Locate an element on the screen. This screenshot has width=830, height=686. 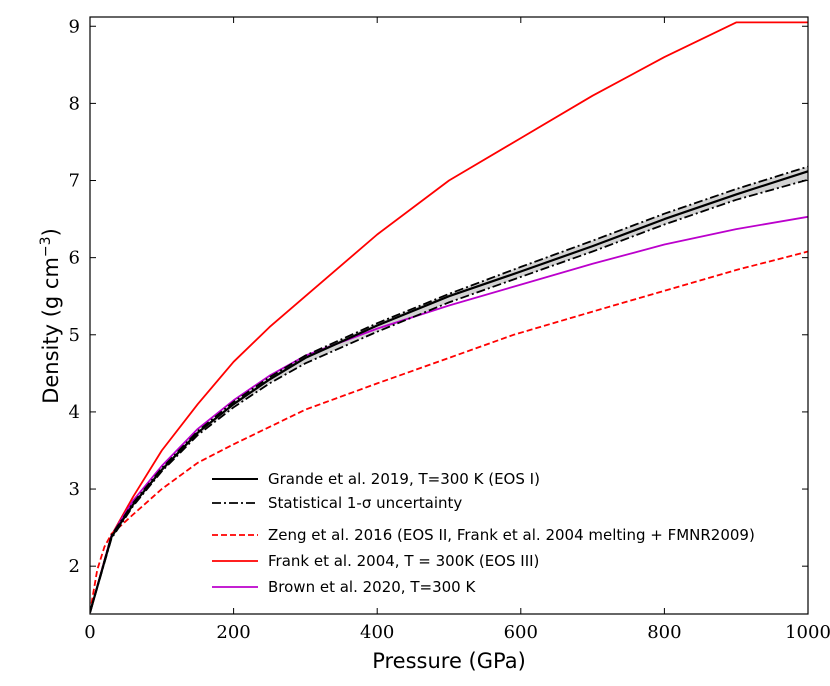
y-tick-label: 9 is located at coordinates (74, 26).